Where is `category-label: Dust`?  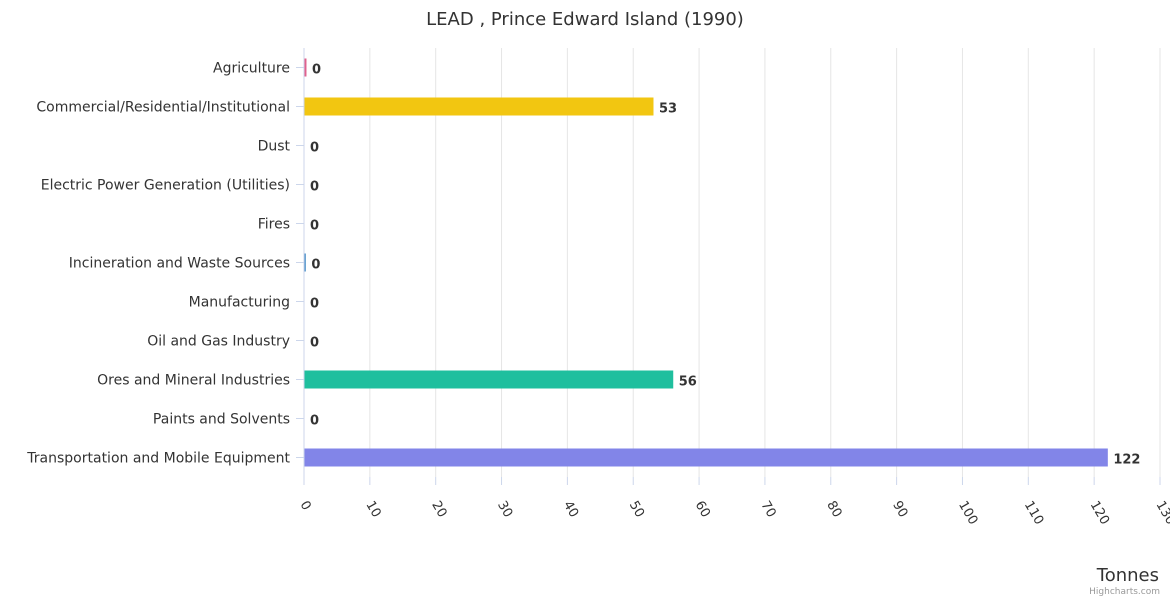
category-label: Dust is located at coordinates (274, 147).